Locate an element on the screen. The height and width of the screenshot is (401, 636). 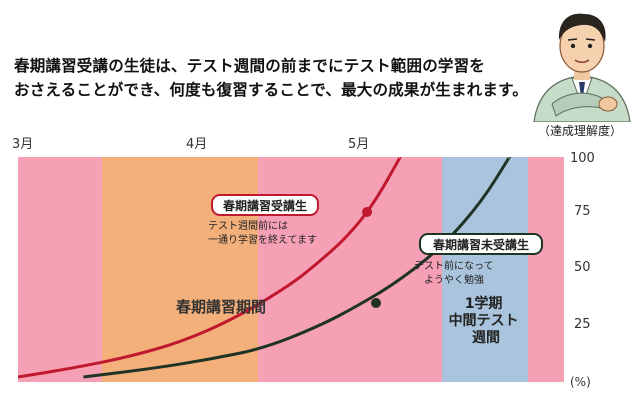
period-label-midterm: 1学期 中間テスト 週間 is located at coordinates (486, 320).